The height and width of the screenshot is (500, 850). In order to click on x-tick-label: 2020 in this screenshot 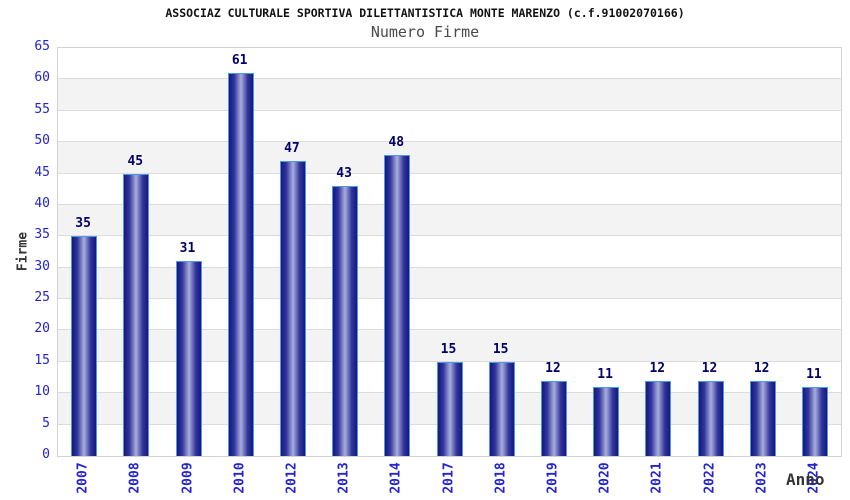, I will do `click(605, 478)`.